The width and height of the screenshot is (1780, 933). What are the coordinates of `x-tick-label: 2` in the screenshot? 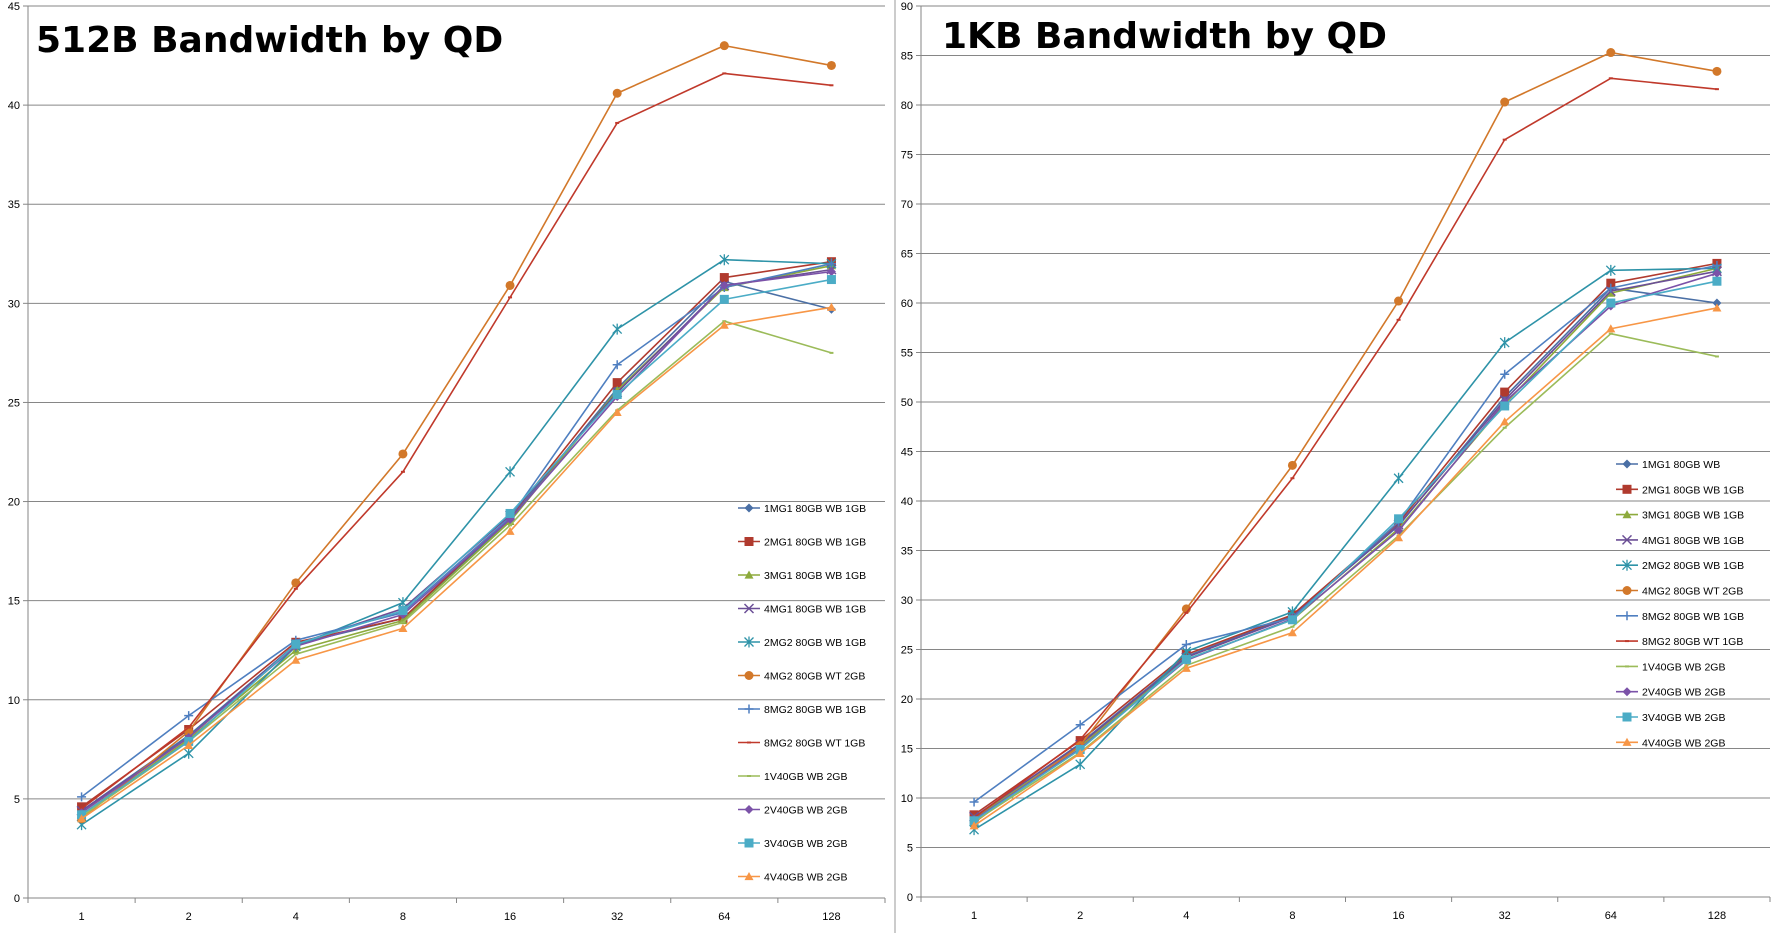 It's located at (189, 917).